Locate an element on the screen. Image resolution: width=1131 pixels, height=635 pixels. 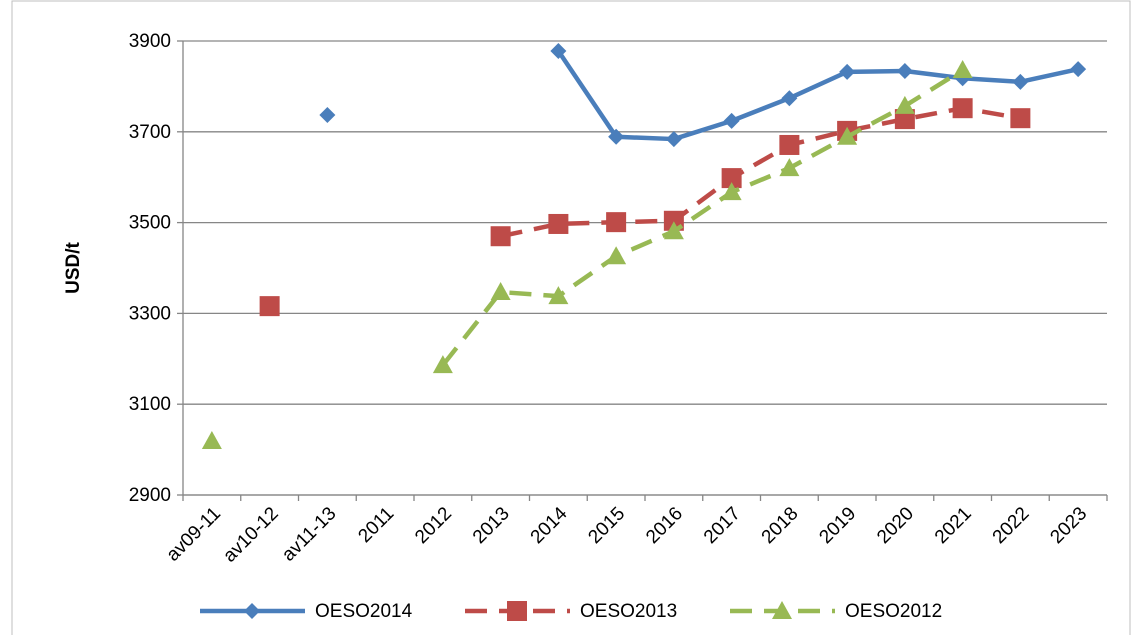
legend-label: OESO2012 is located at coordinates (893, 611).